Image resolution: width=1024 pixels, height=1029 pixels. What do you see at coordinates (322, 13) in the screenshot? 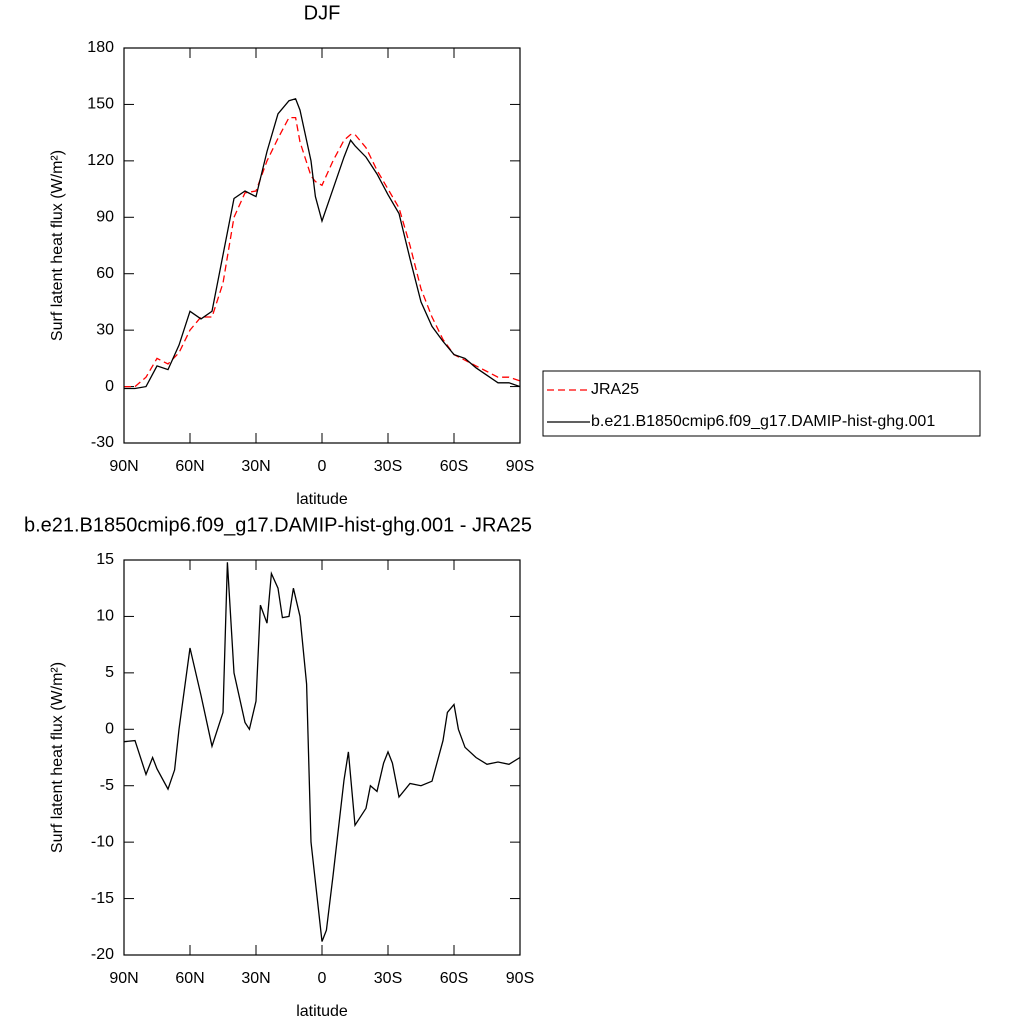
I see `chart-title: DJF` at bounding box center [322, 13].